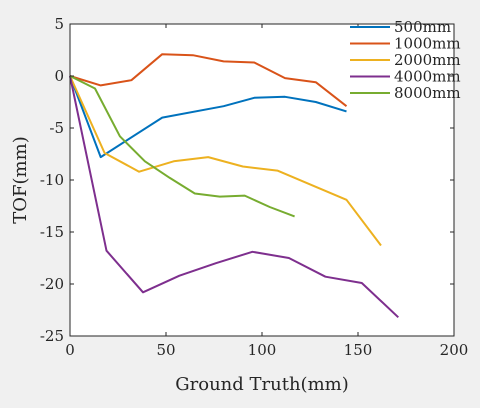 Image resolution: width=480 pixels, height=408 pixels. What do you see at coordinates (59, 76) in the screenshot?
I see `y-tick-label: 0` at bounding box center [59, 76].